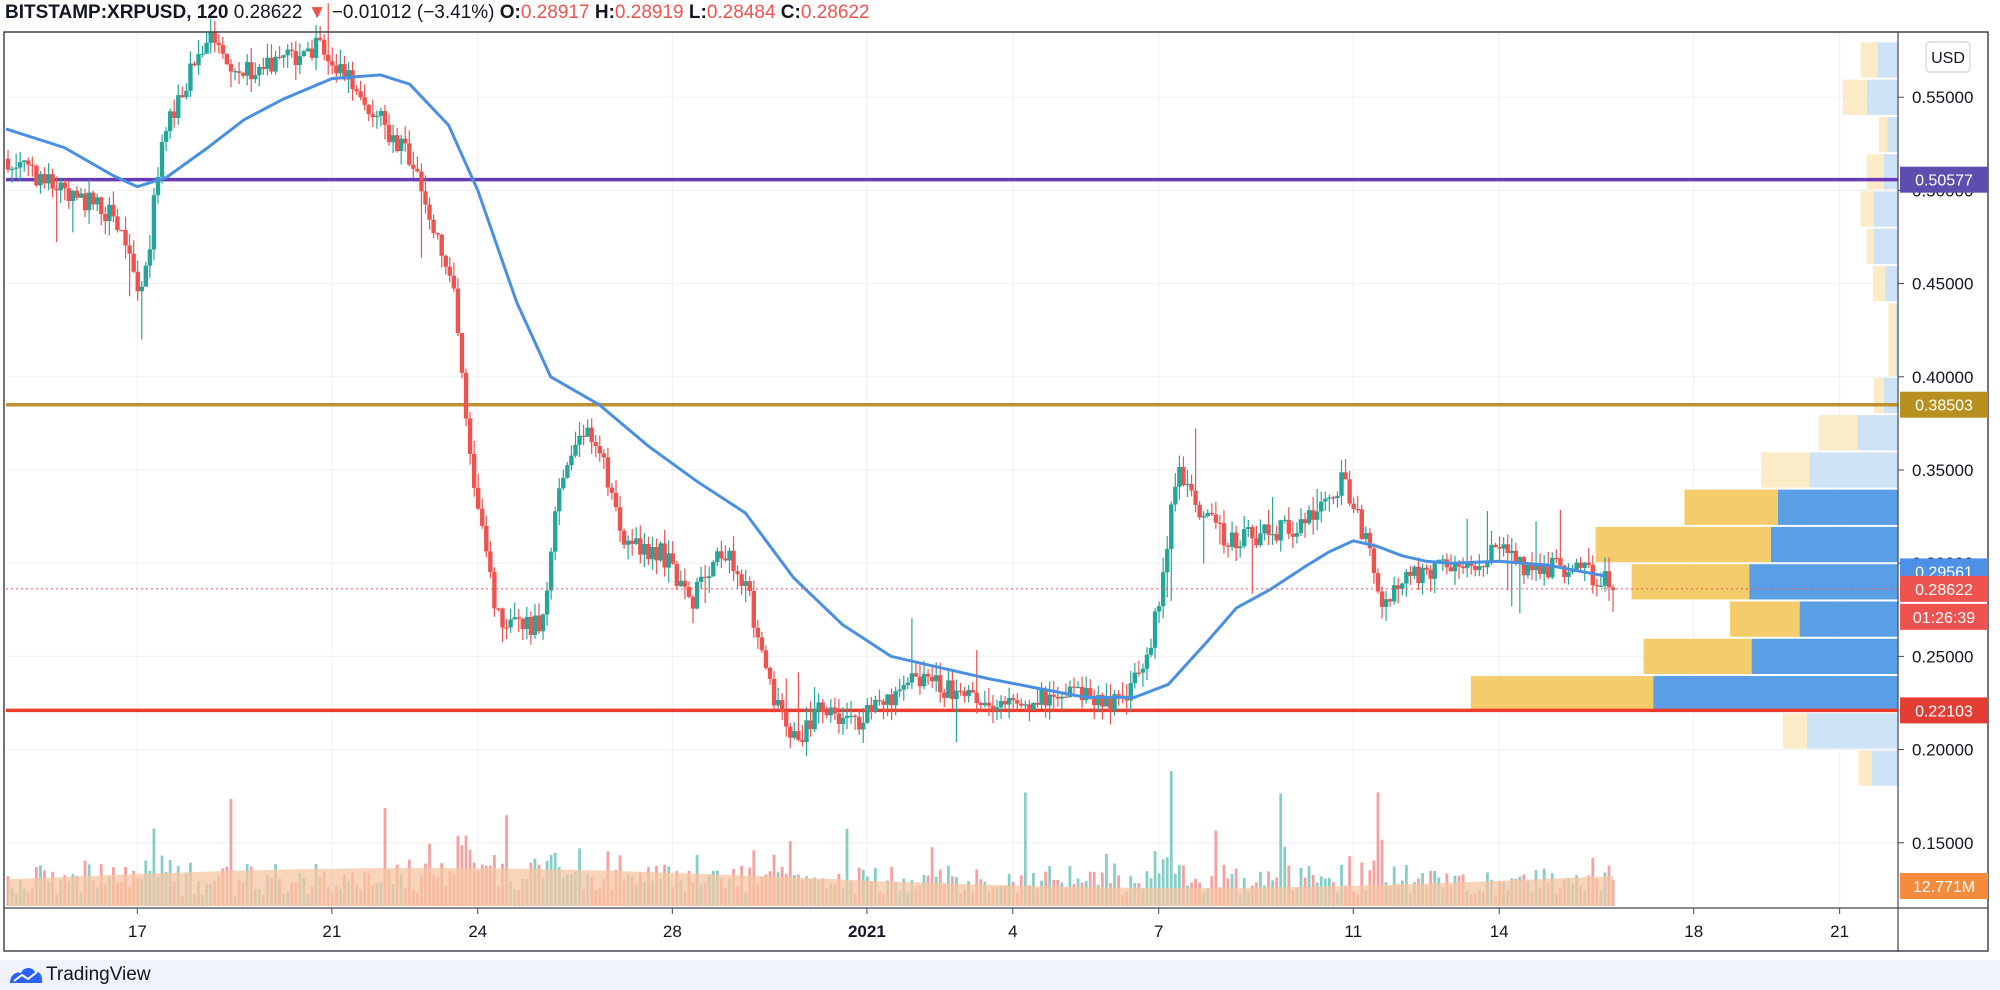 The width and height of the screenshot is (2000, 990). I want to click on y-tick-label: 0.35000, so click(1942, 470).